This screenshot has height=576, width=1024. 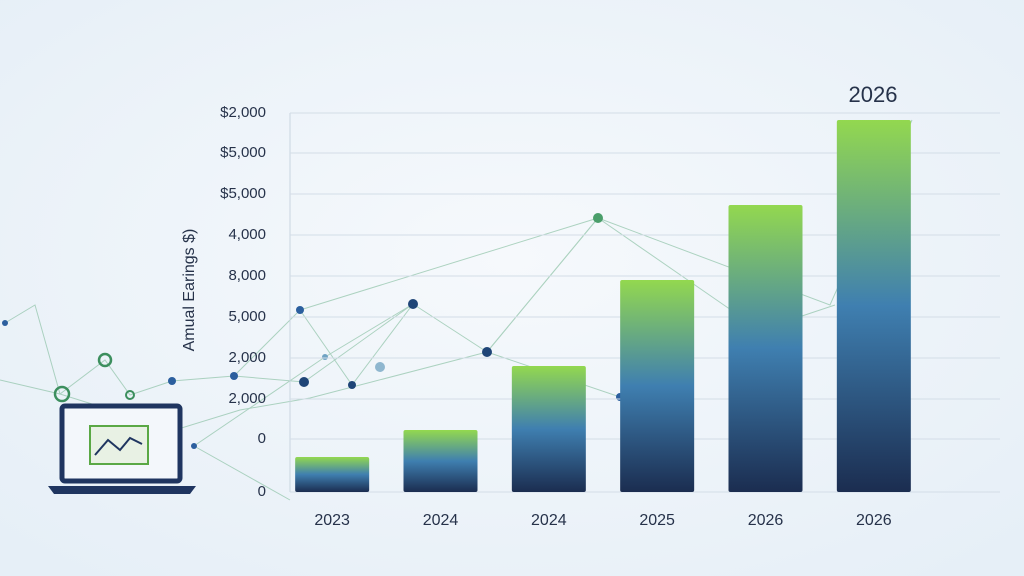 What do you see at coordinates (332, 520) in the screenshot?
I see `x-tick-label: 2023` at bounding box center [332, 520].